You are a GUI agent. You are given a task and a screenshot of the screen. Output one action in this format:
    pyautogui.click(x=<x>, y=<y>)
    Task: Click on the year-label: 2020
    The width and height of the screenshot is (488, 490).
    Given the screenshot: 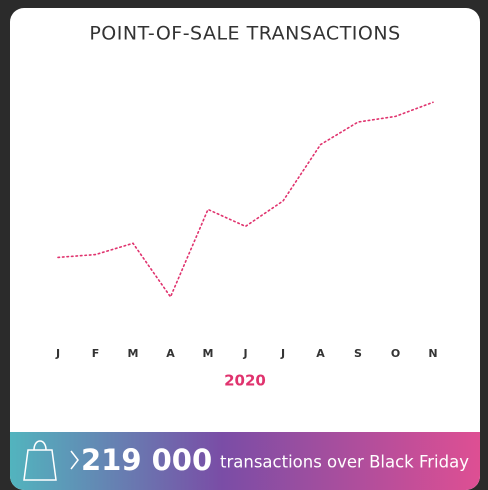 What is the action you would take?
    pyautogui.click(x=245, y=381)
    